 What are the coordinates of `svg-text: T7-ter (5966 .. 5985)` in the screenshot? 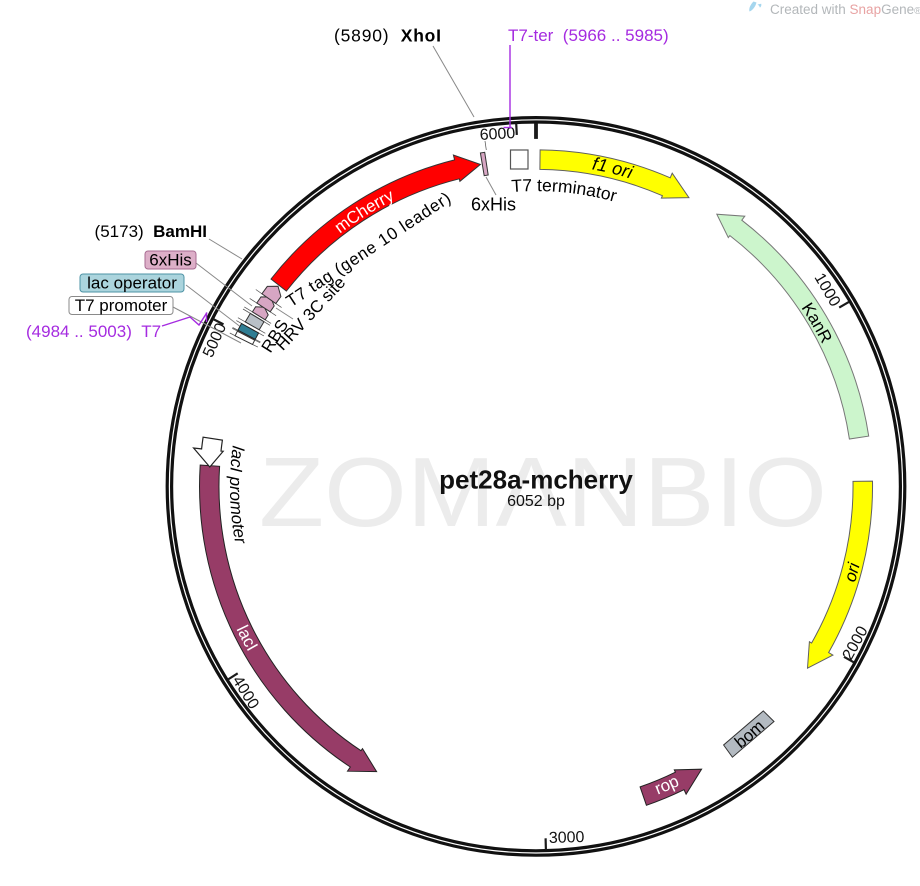 It's located at (588, 35).